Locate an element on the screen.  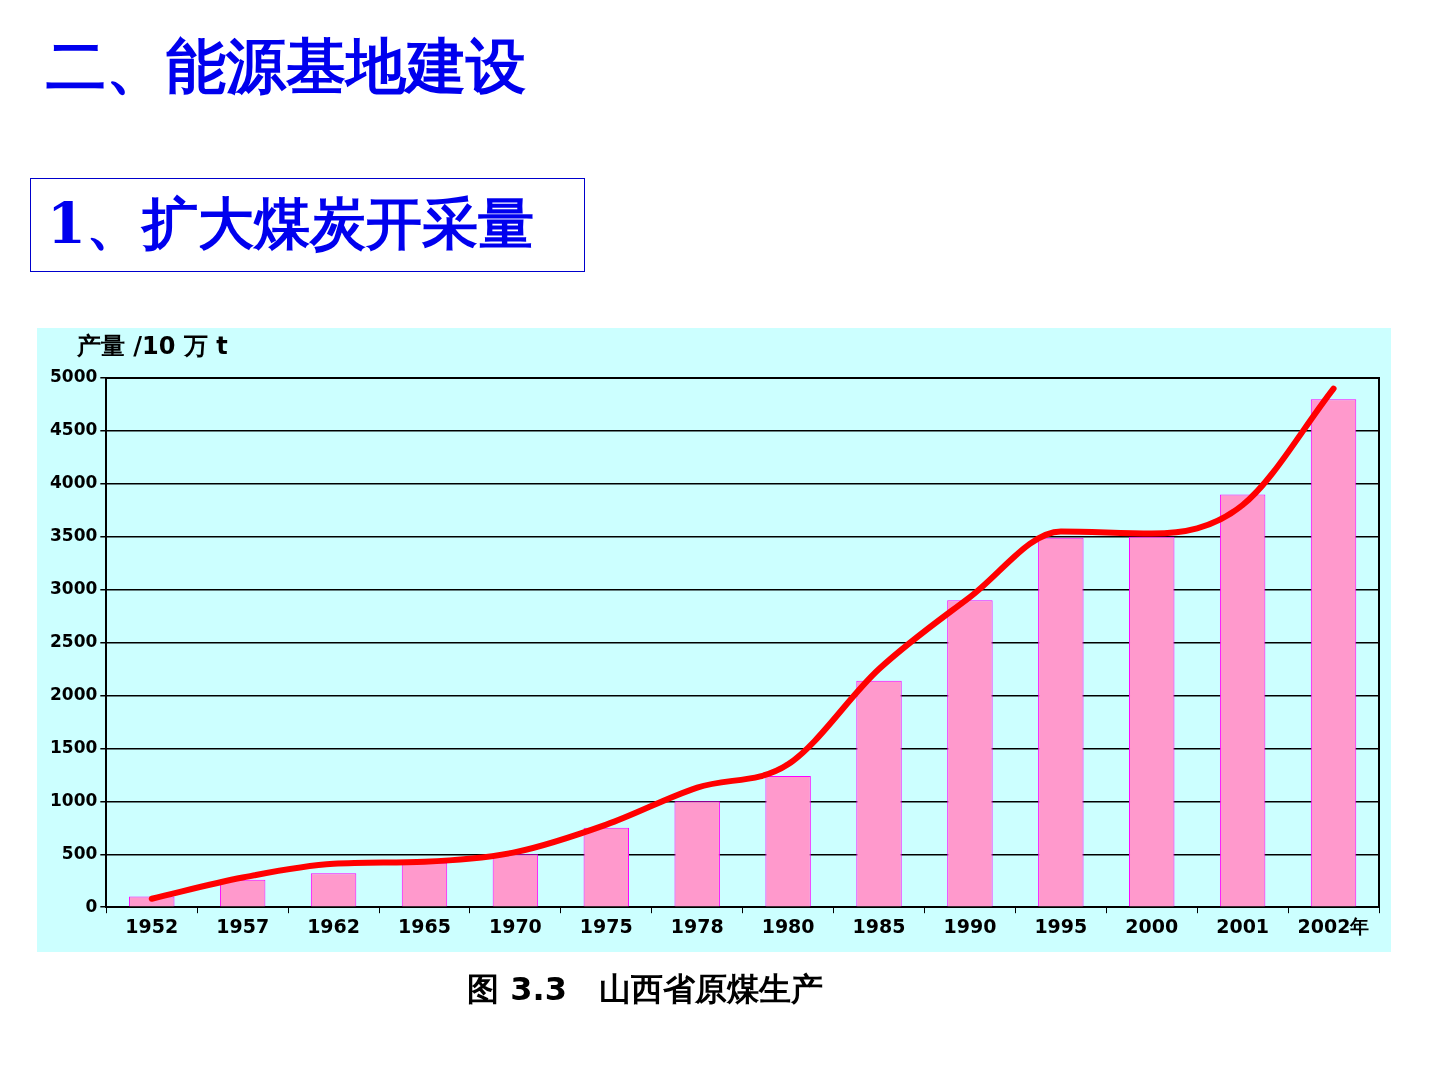
y-tick-label: 0 is located at coordinates (91, 905).